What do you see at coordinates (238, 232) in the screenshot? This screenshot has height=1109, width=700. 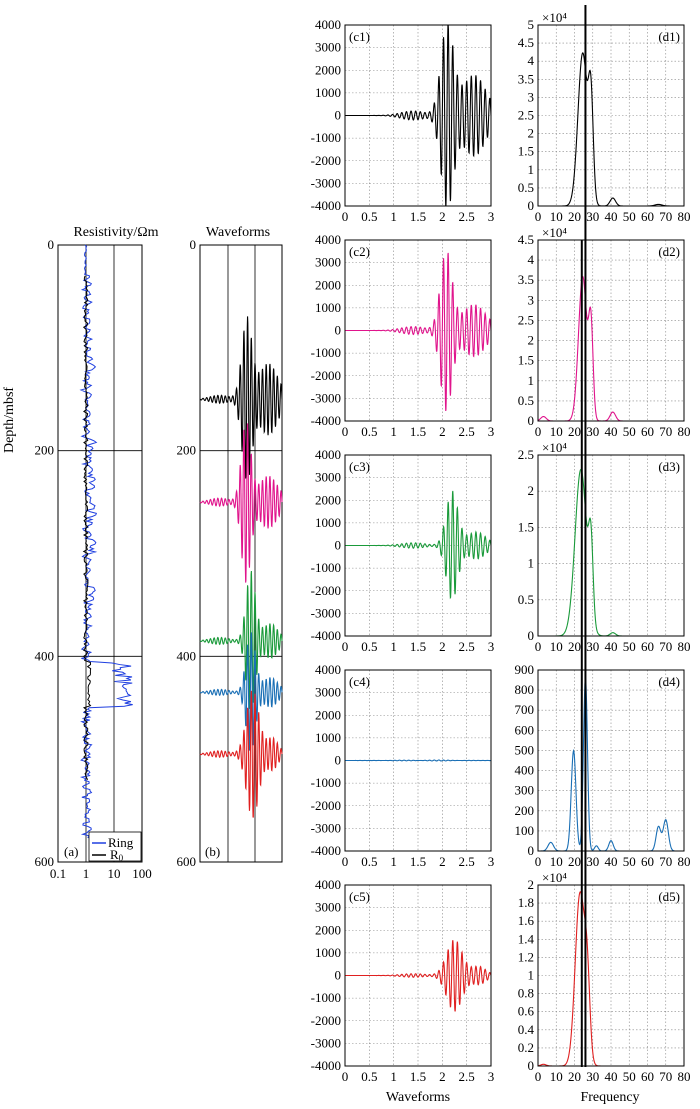 I see `panel-b-title: Waveforms` at bounding box center [238, 232].